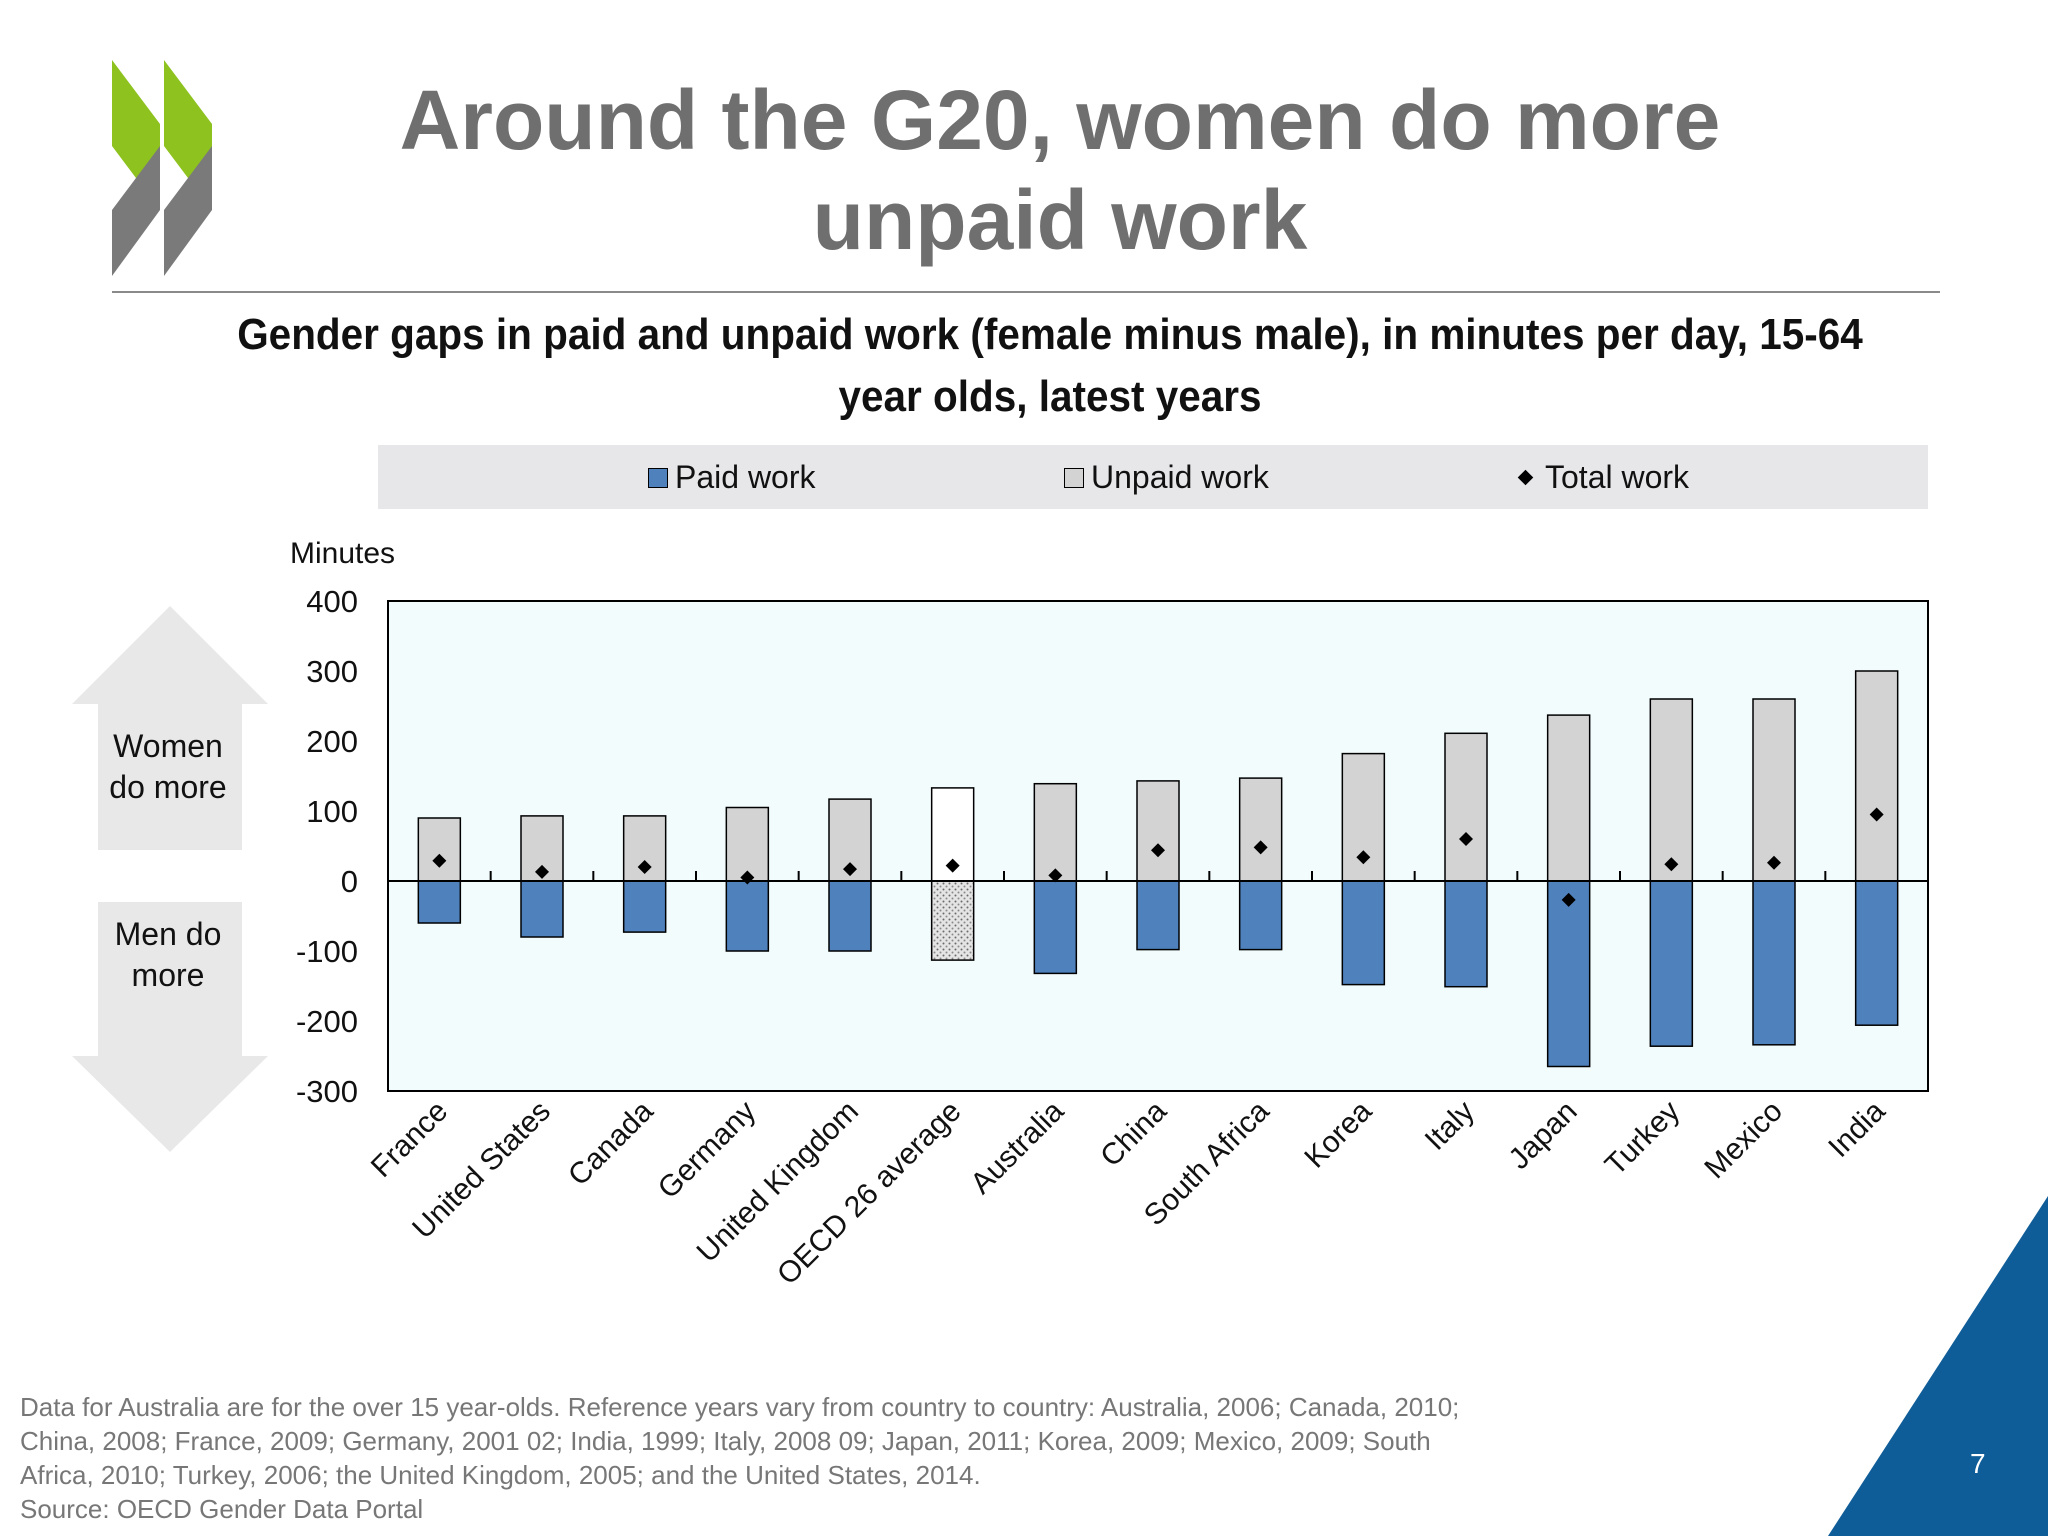  I want to click on y-tick-label: 100, so click(332, 811).